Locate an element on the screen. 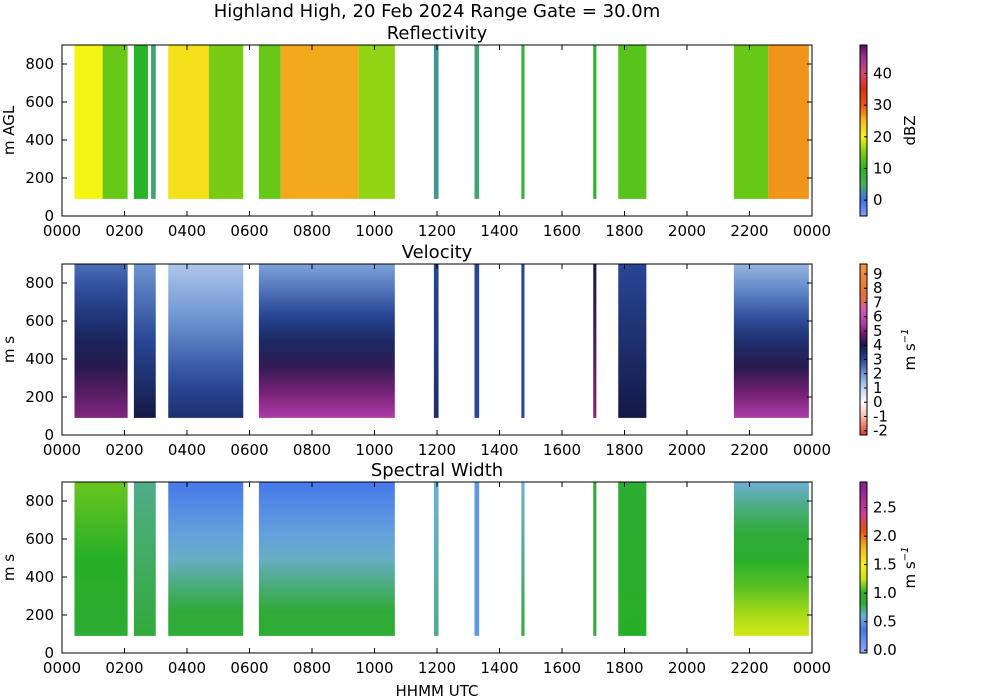  colorbar-tick-label: 5 is located at coordinates (878, 331).